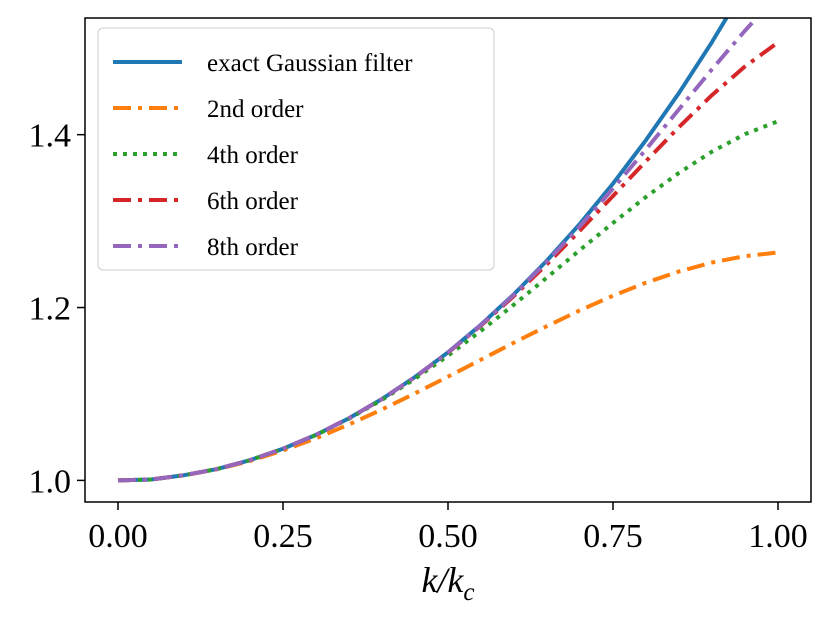 This screenshot has height=623, width=830. Describe the element at coordinates (253, 247) in the screenshot. I see `legend-label-5: 8th order` at that location.